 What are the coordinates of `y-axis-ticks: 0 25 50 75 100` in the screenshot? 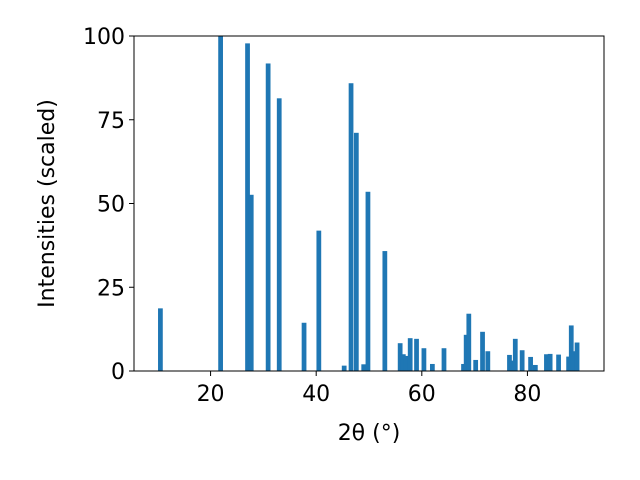 It's located at (108, 205).